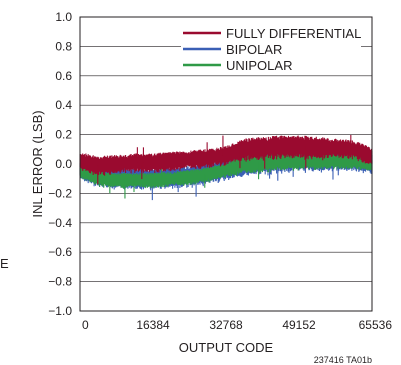 The width and height of the screenshot is (401, 365). What do you see at coordinates (299, 325) in the screenshot?
I see `x-tick-label: 49152` at bounding box center [299, 325].